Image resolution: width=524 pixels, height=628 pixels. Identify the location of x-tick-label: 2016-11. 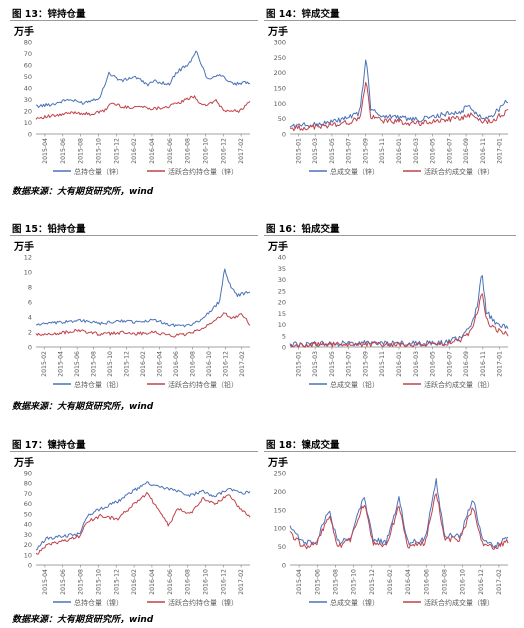
(483, 364).